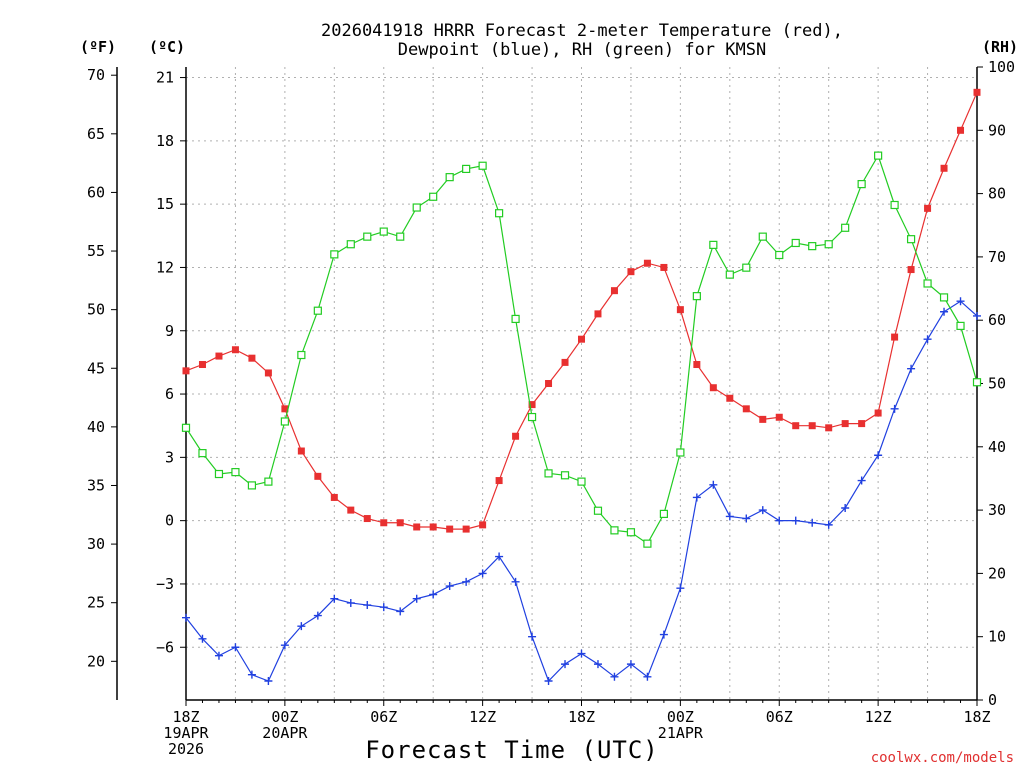 This screenshot has width=1024, height=768. What do you see at coordinates (582, 50) in the screenshot?
I see `title-line-2: Dewpoint (blue), RH (green) for KMSN` at bounding box center [582, 50].